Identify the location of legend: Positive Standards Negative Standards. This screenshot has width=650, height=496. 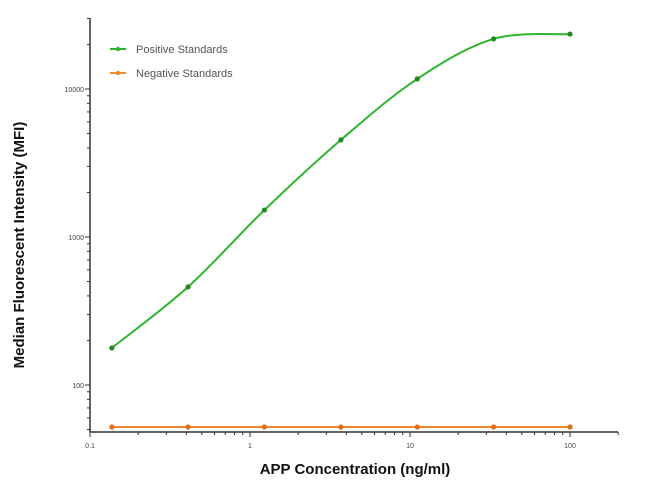
(171, 62).